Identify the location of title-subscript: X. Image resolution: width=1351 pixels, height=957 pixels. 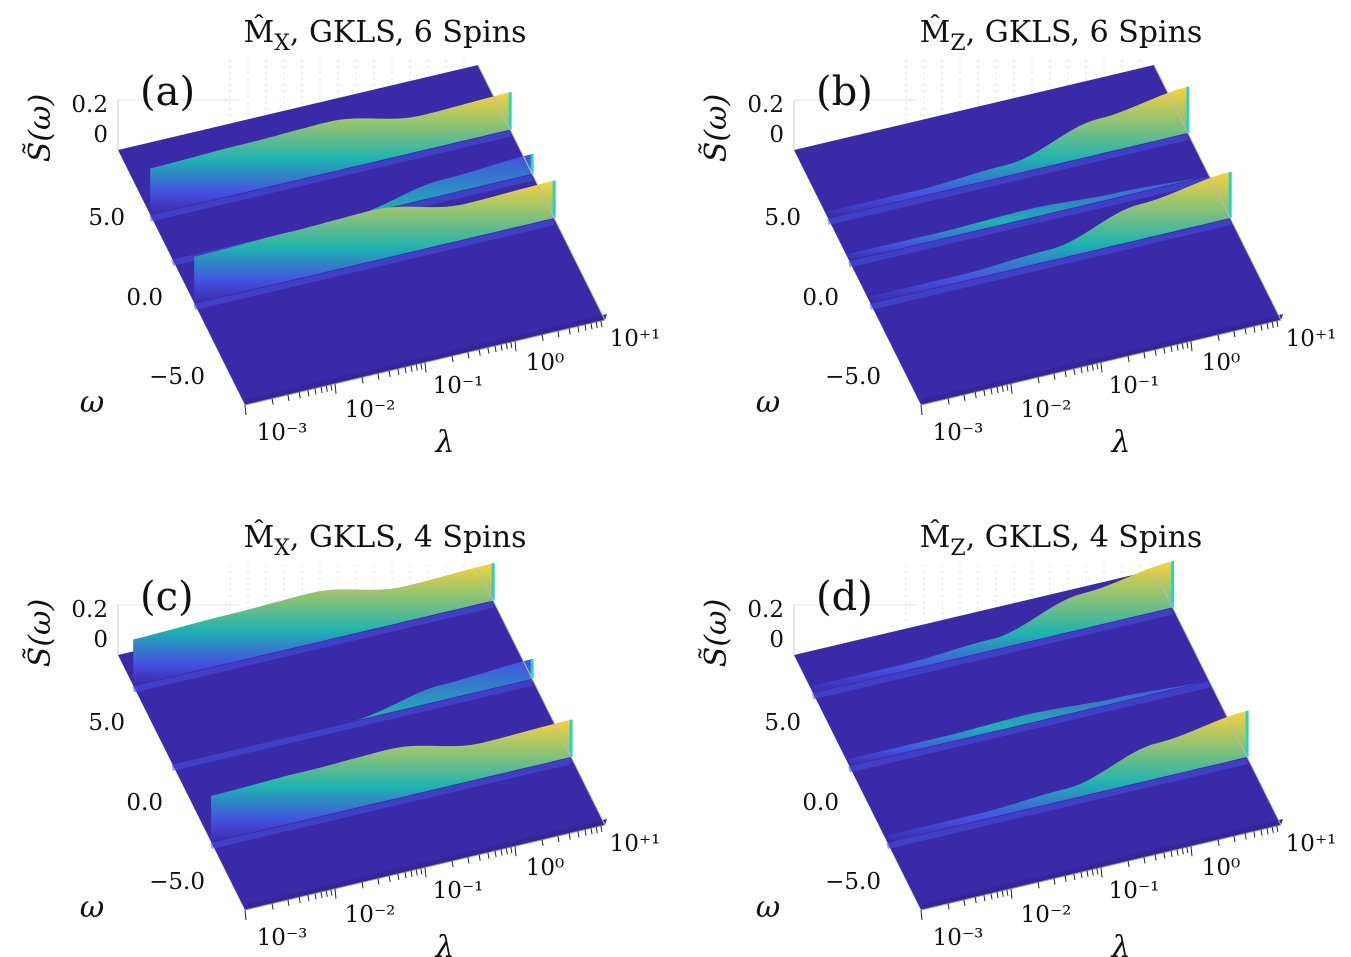
(282, 43).